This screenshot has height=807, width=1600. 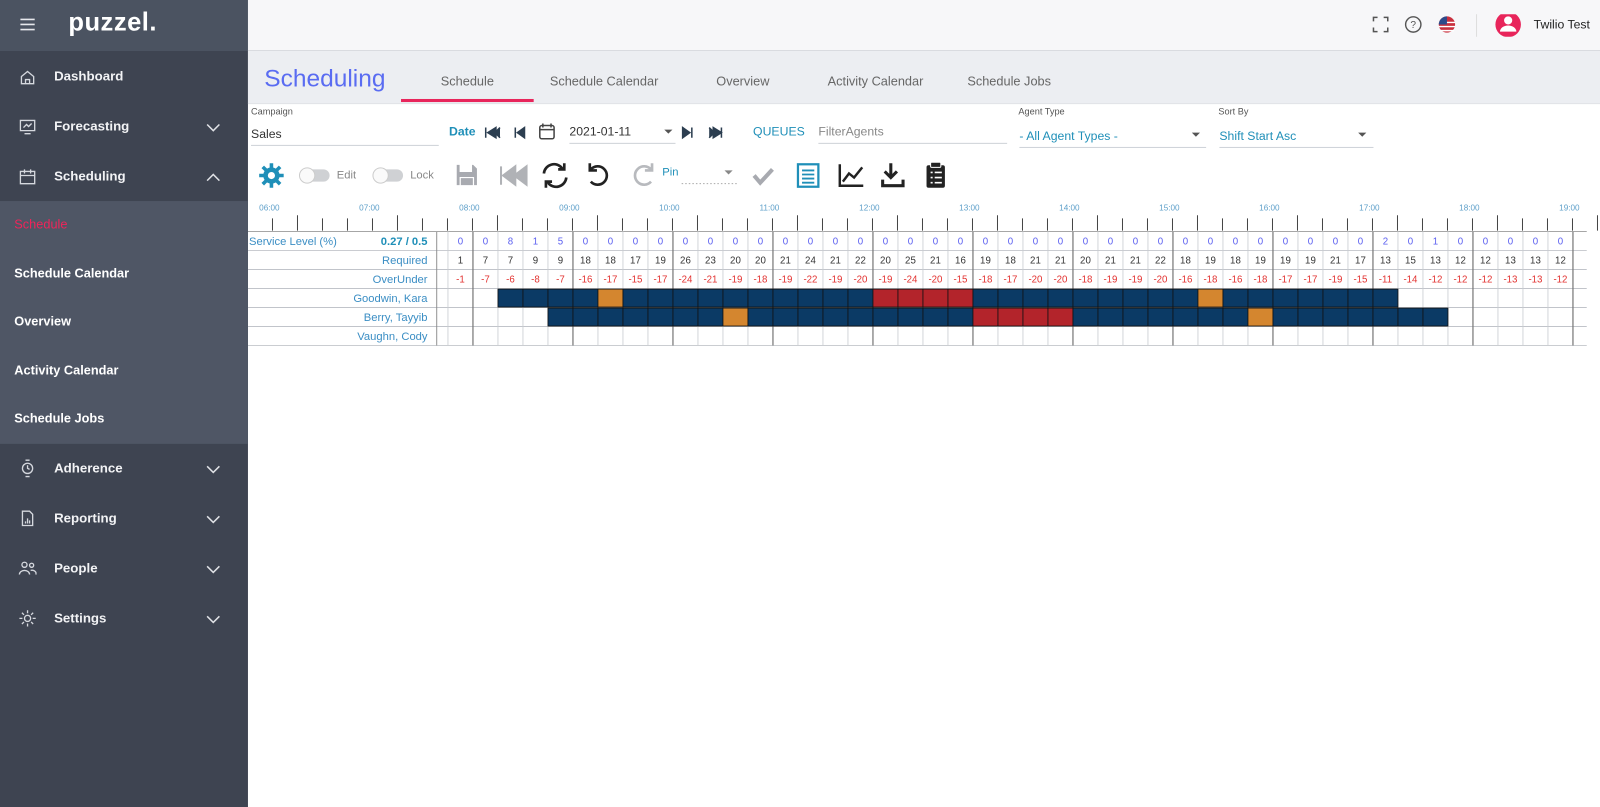 I want to click on submenu-item: Activity Calendar, so click(x=66, y=370).